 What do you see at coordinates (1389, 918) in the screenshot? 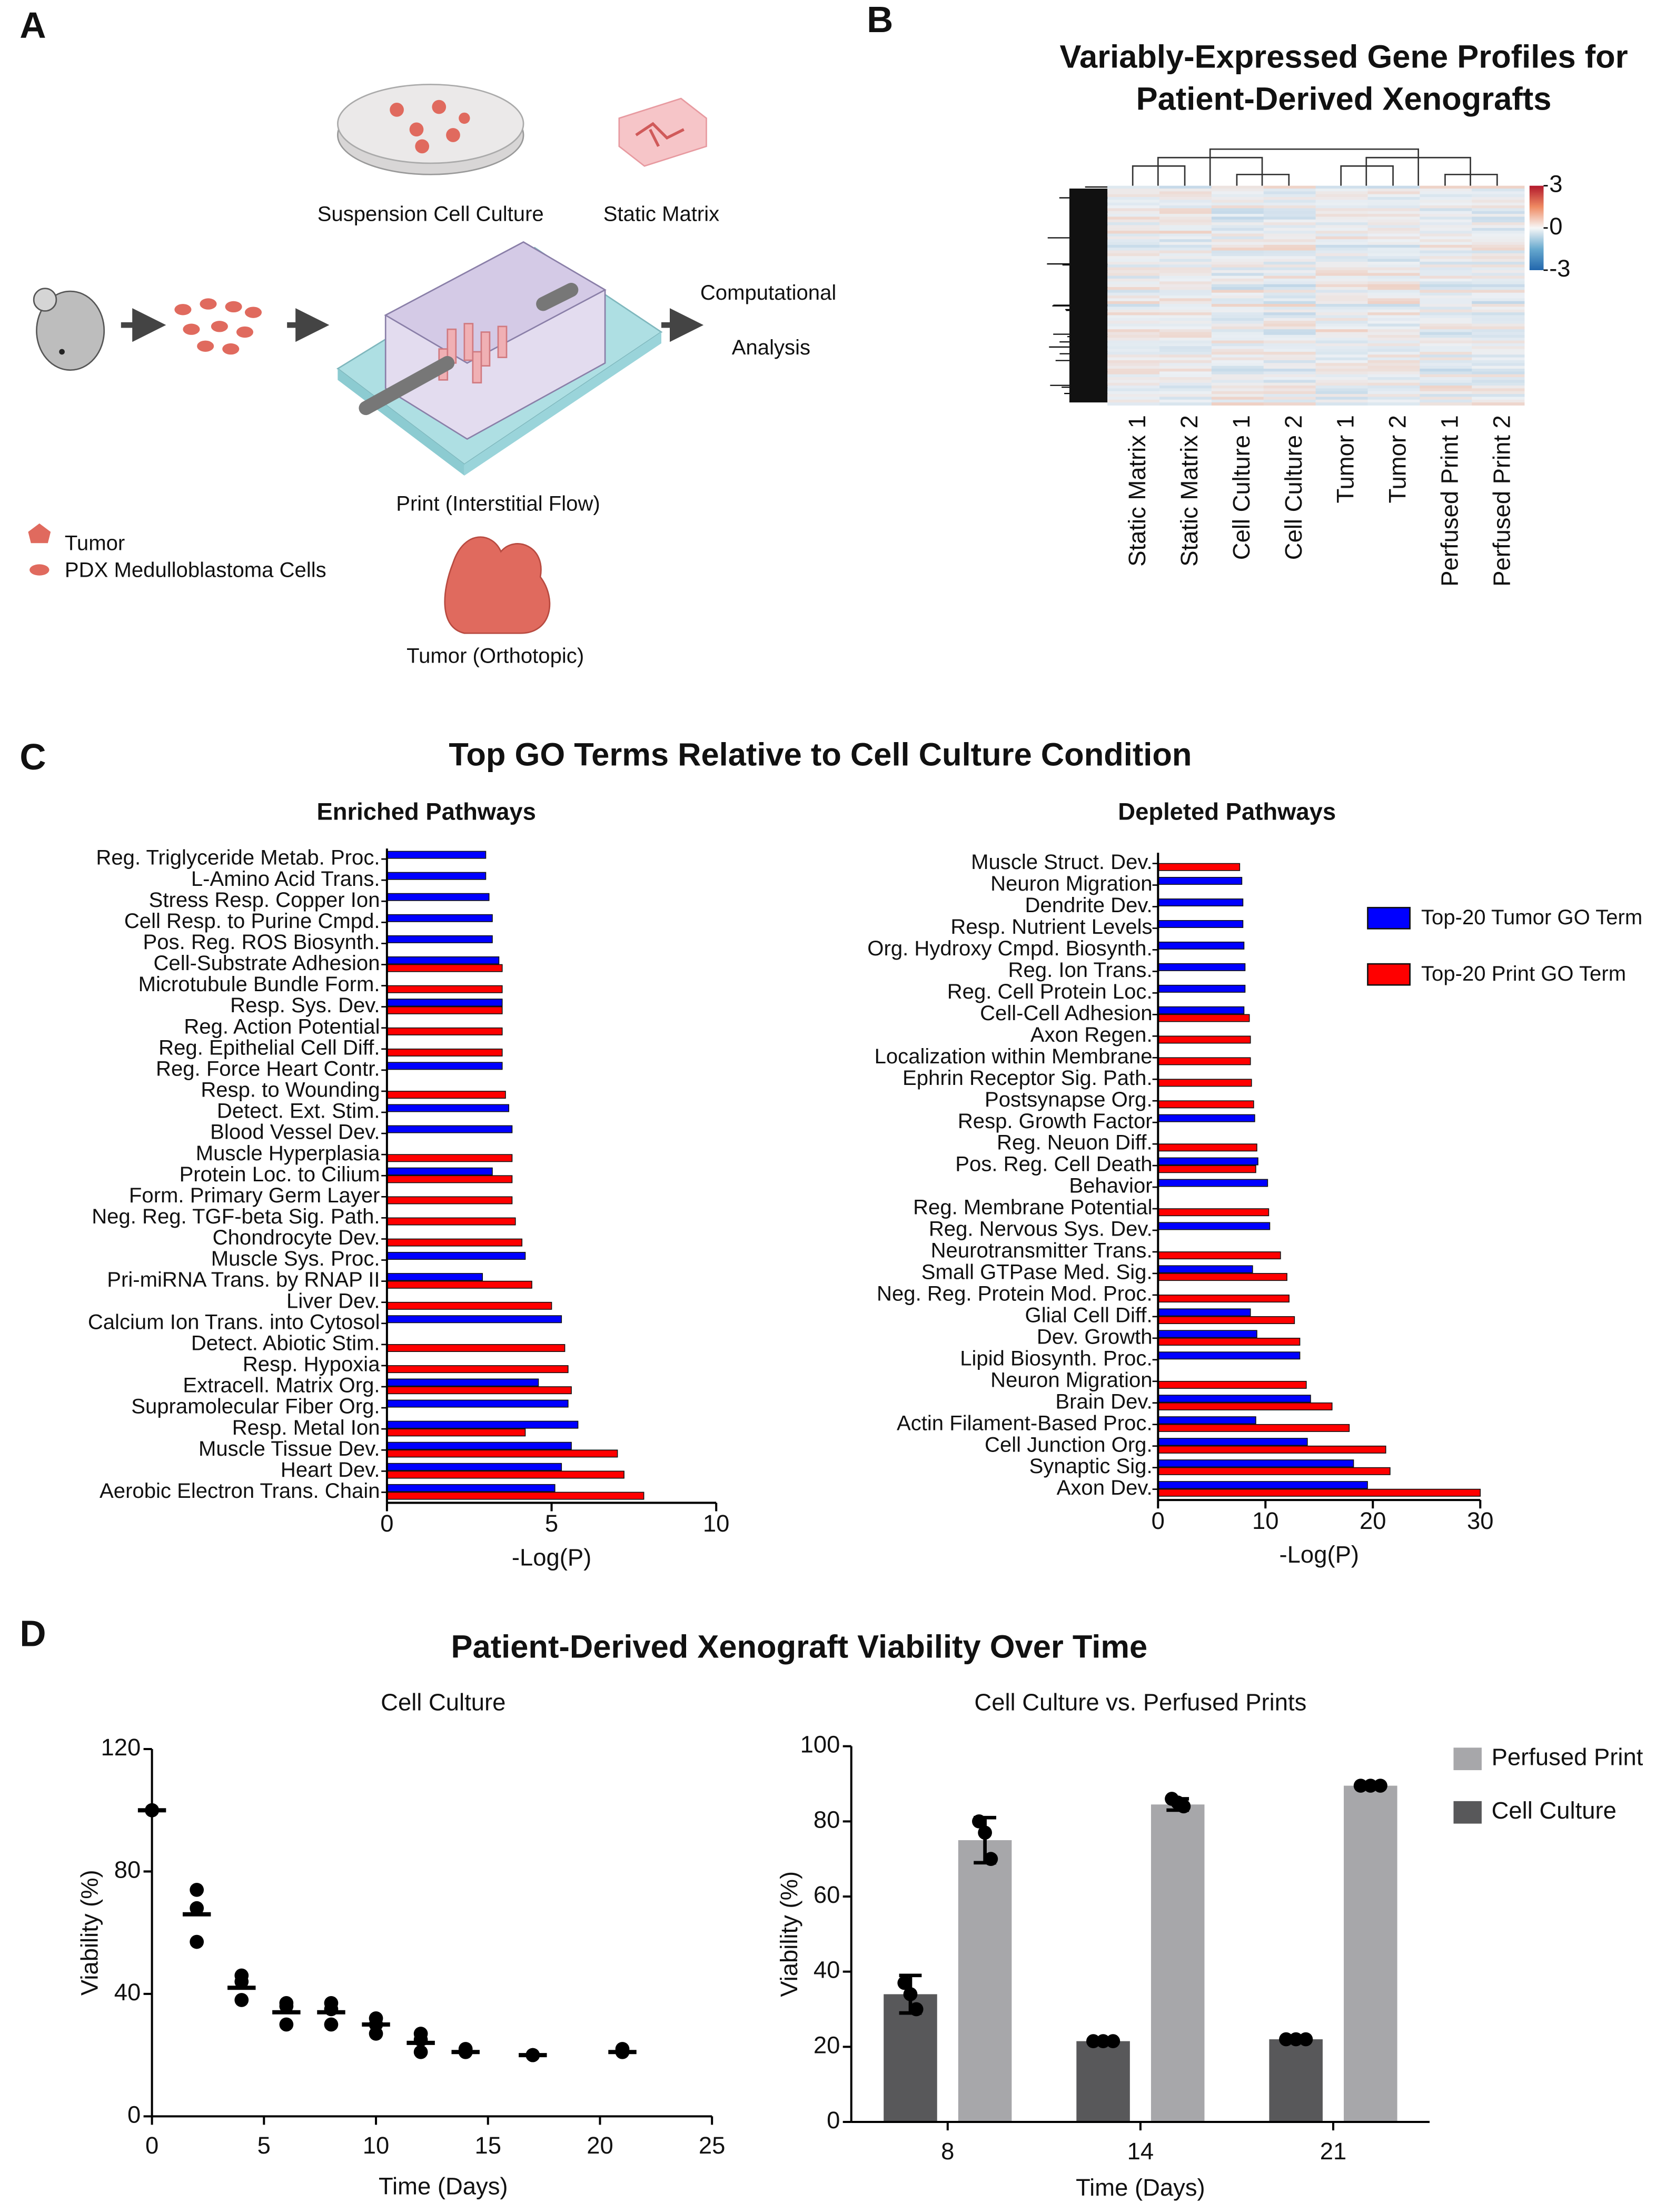
I see `legend-swatch` at bounding box center [1389, 918].